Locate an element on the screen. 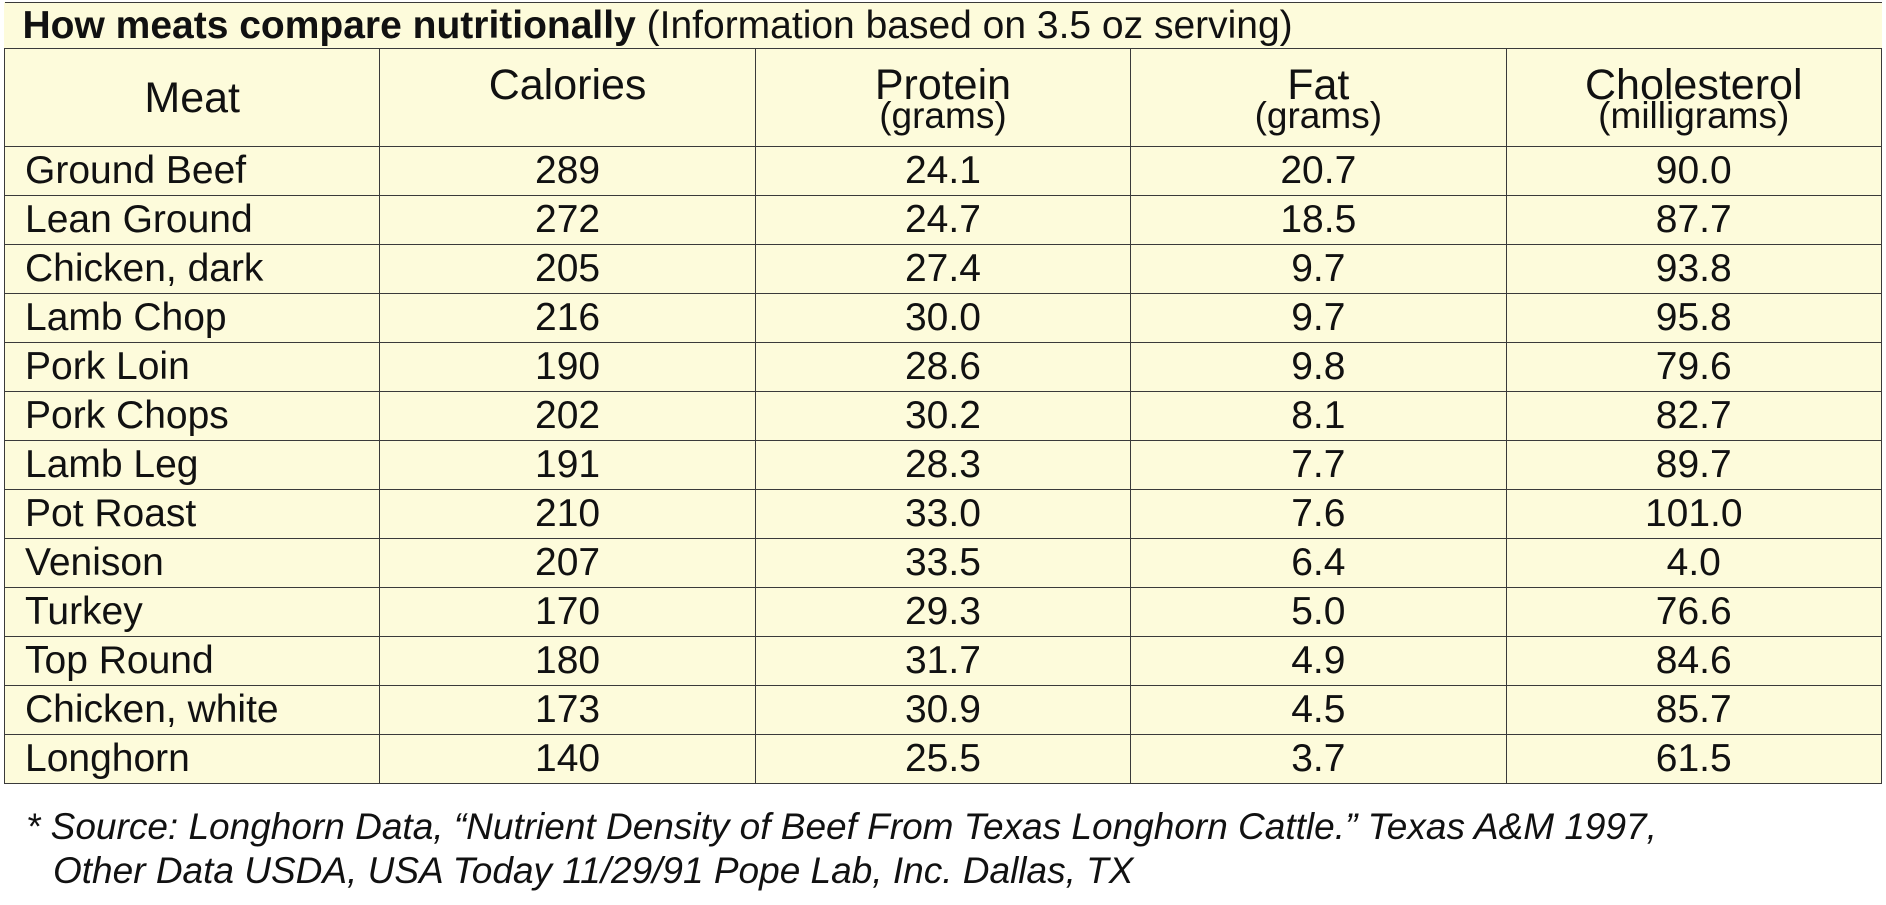  calories-cell: 289 is located at coordinates (567, 171).